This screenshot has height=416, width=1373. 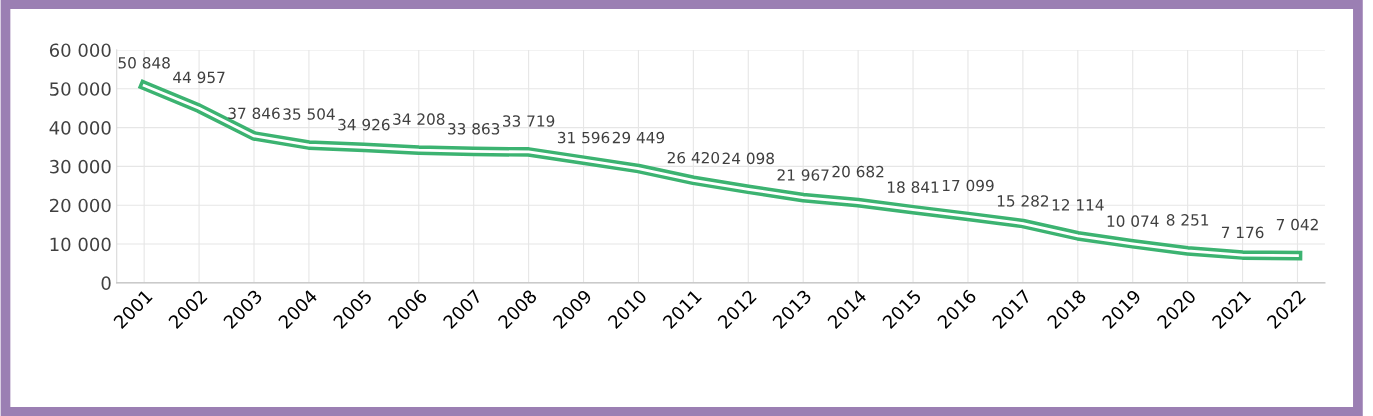 What do you see at coordinates (693, 157) in the screenshot?
I see `data-label: 26 420` at bounding box center [693, 157].